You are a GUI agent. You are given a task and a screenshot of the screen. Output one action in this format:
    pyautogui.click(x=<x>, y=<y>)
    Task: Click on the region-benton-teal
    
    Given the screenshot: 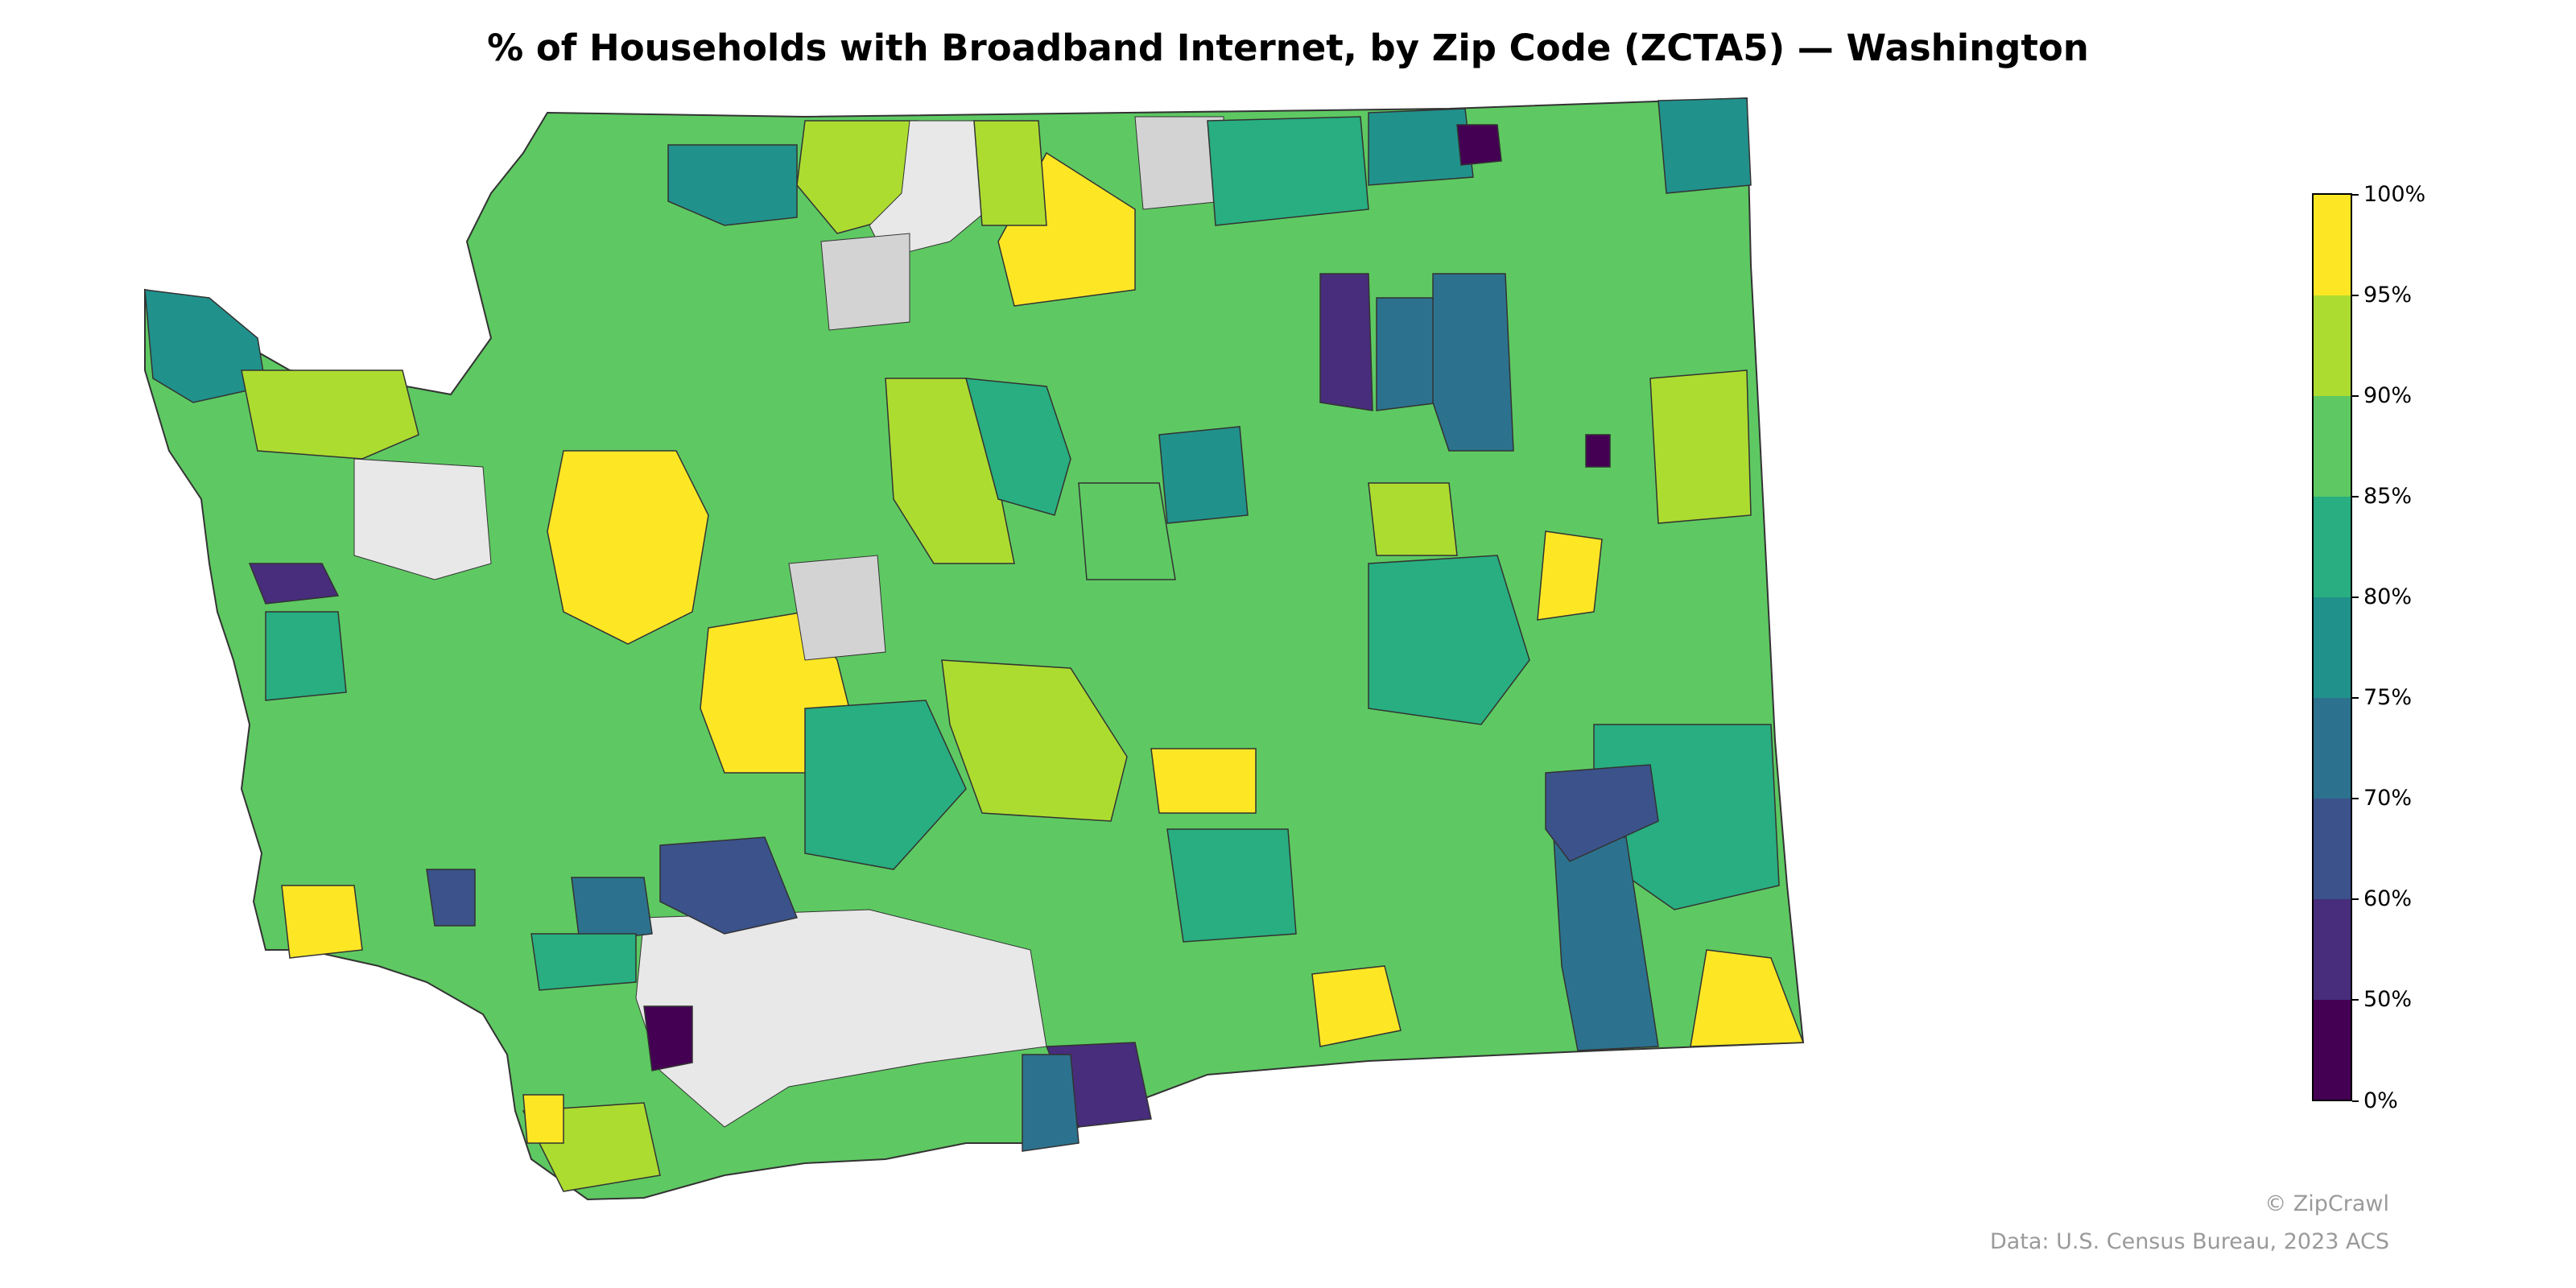 What is the action you would take?
    pyautogui.click(x=1231, y=885)
    